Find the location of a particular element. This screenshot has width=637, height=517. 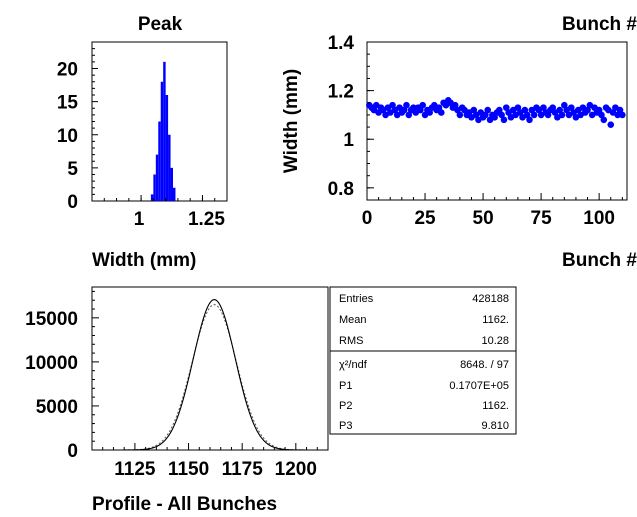

scatter-ytick-label: 1.4 is located at coordinates (341, 43).